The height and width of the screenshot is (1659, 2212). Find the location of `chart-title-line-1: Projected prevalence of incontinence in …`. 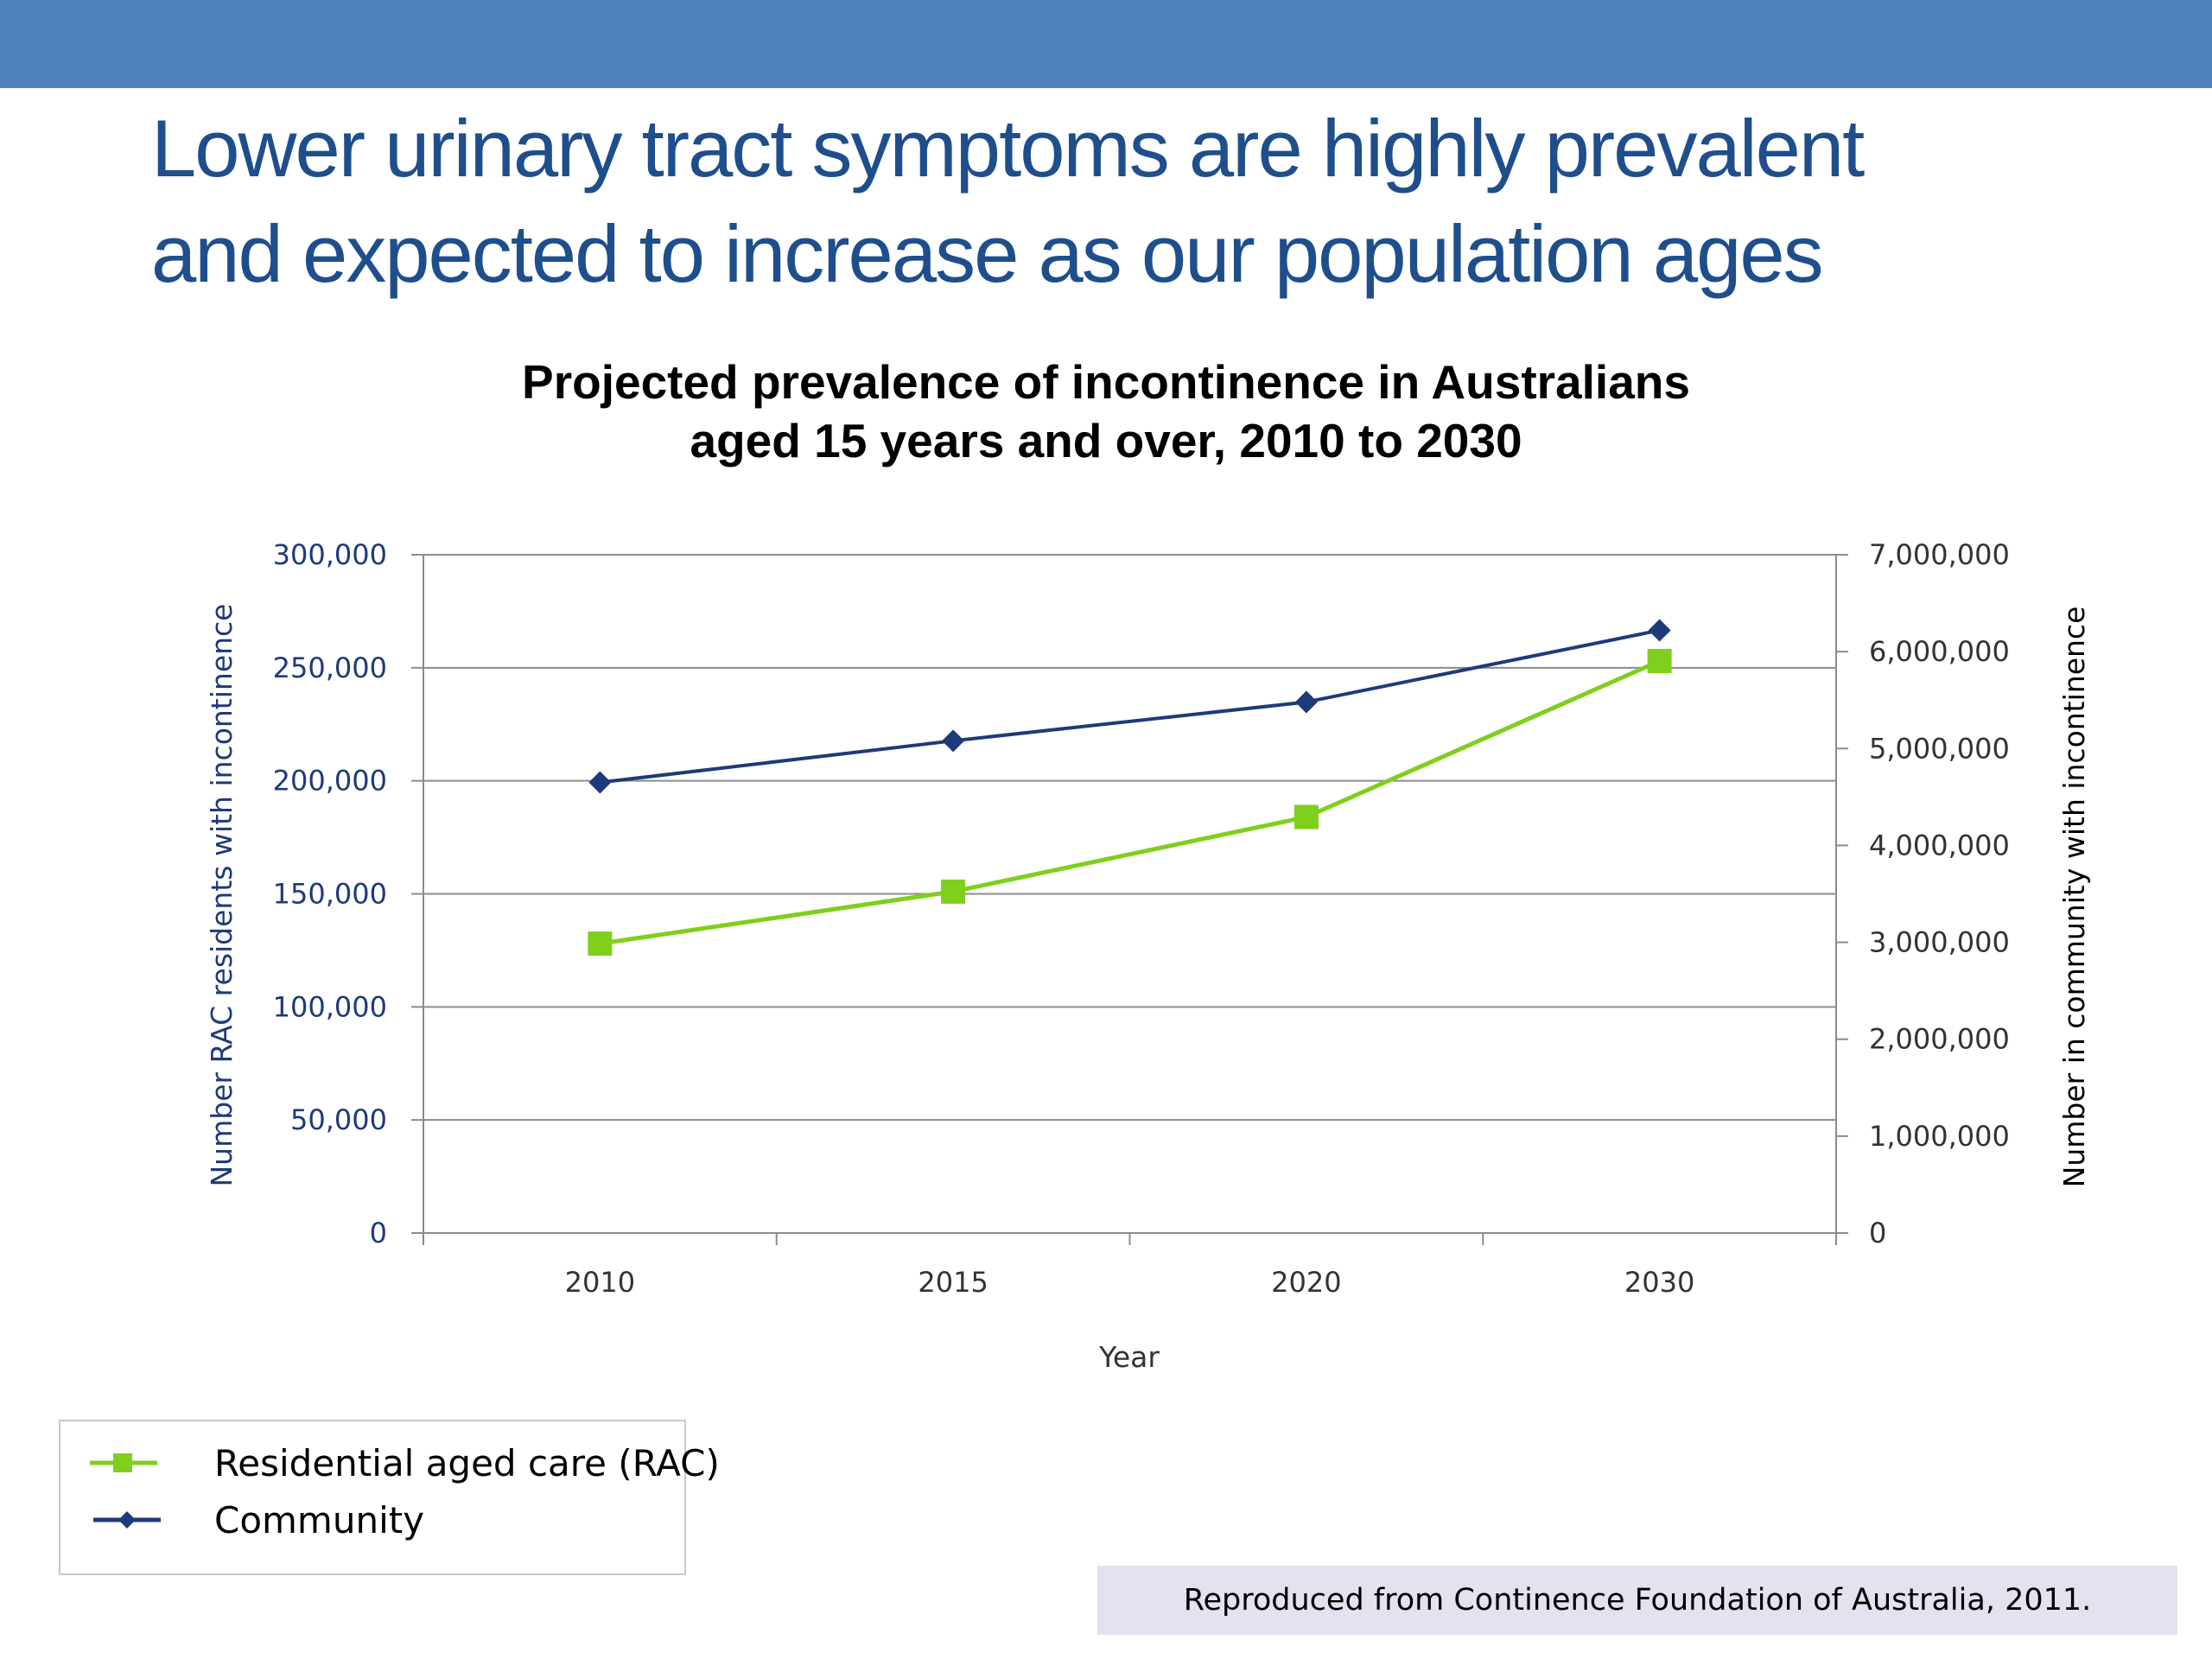

chart-title-line-1: Projected prevalence of incontinence in … is located at coordinates (1106, 382).